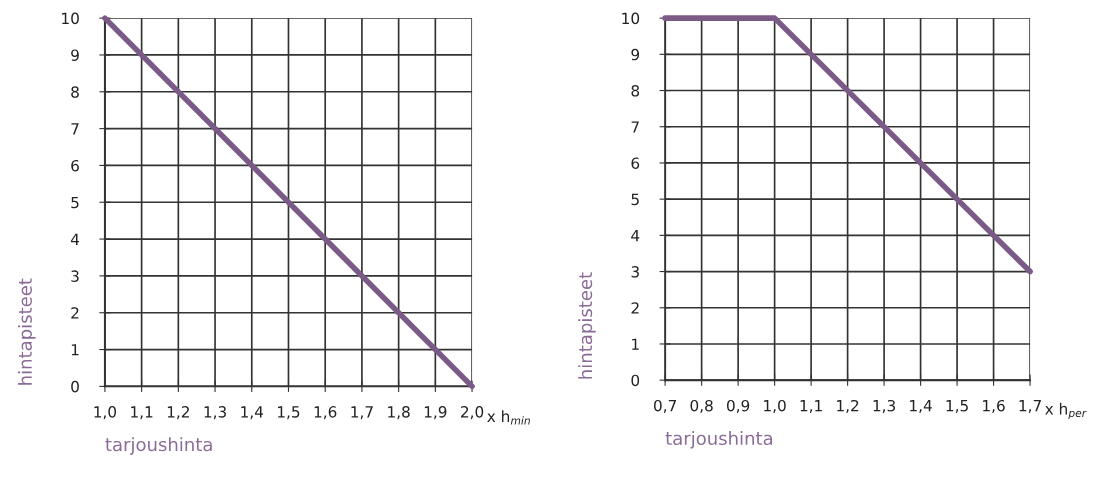  Describe the element at coordinates (1066, 411) in the screenshot. I see `text: x h$_{per}$` at that location.